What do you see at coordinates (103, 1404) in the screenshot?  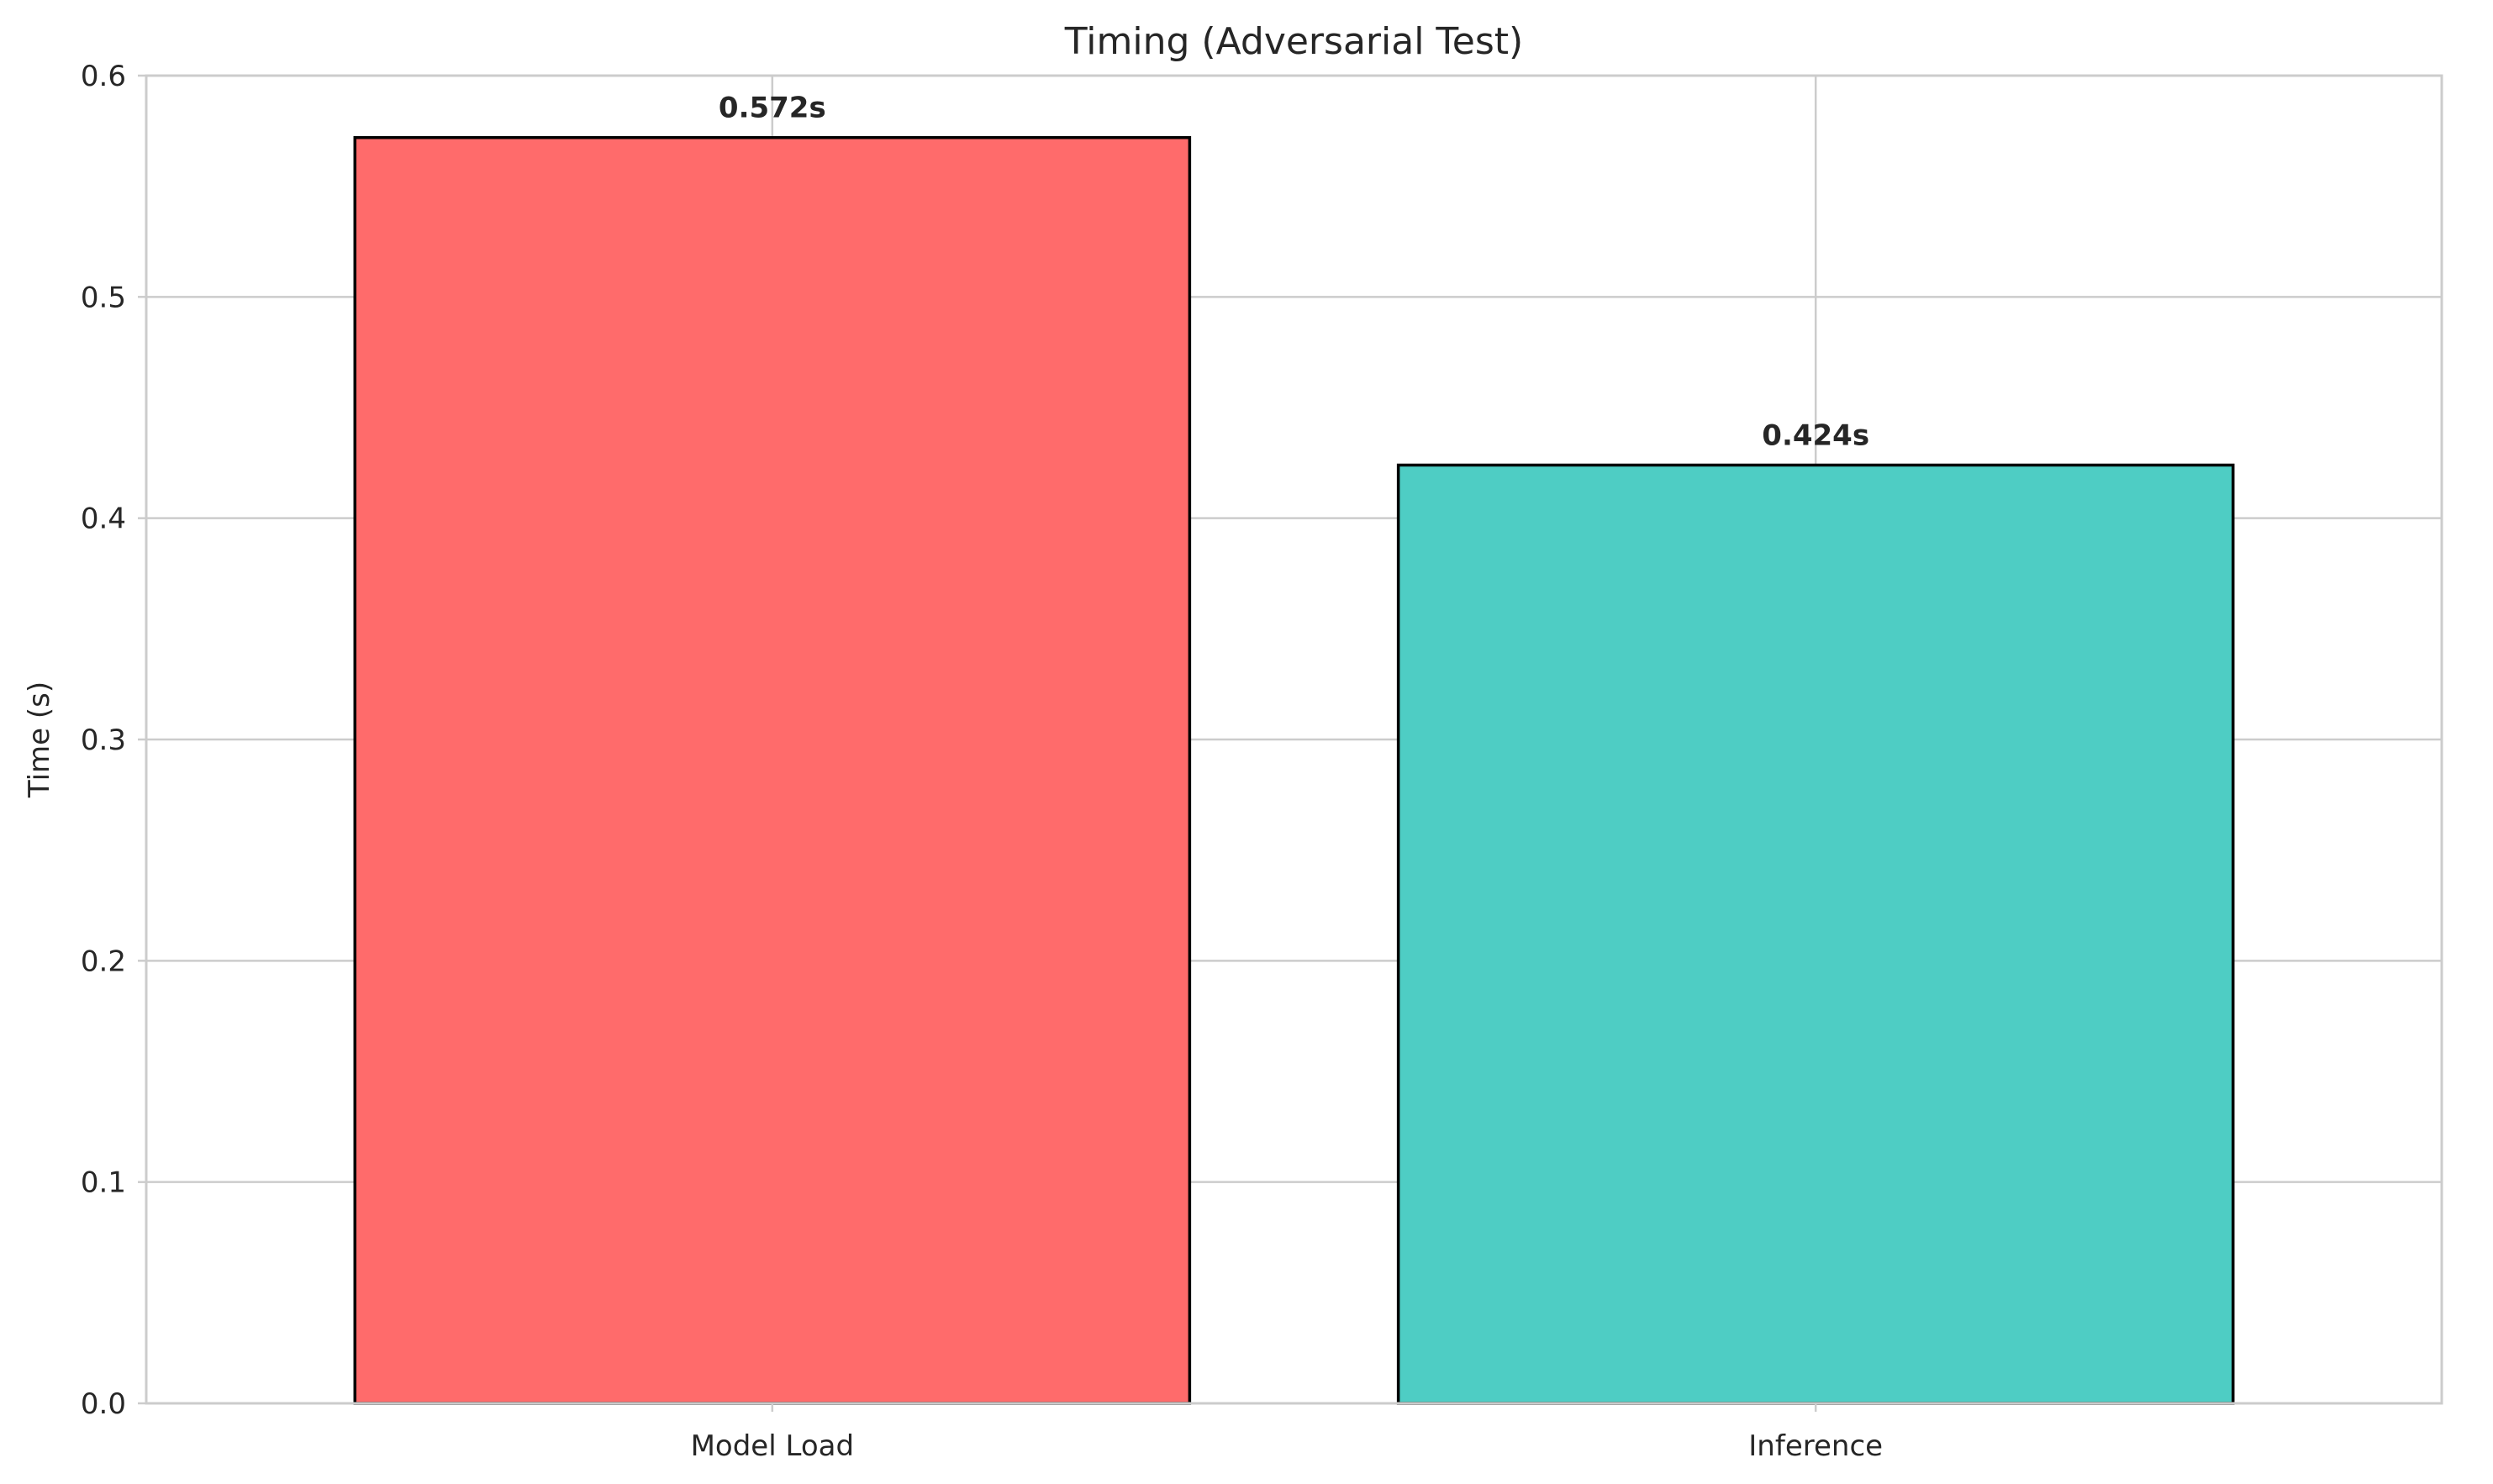 I see `y-tick-label: 0.0` at bounding box center [103, 1404].